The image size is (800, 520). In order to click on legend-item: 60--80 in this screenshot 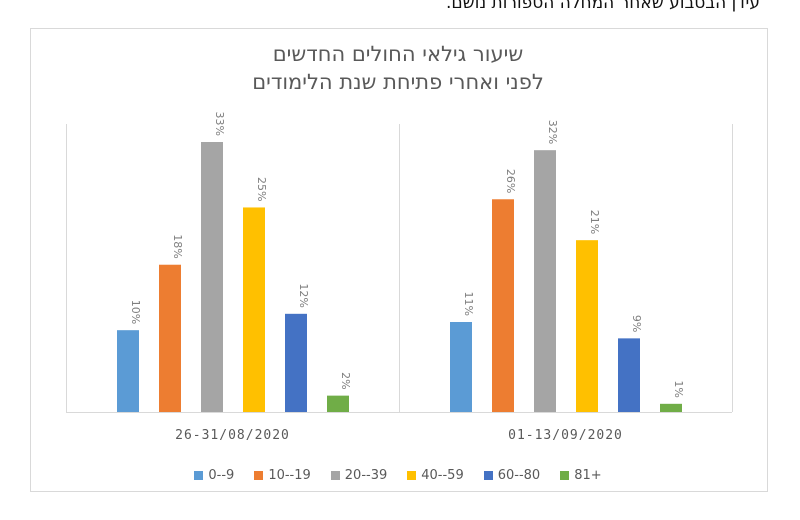, I will do `click(512, 475)`.